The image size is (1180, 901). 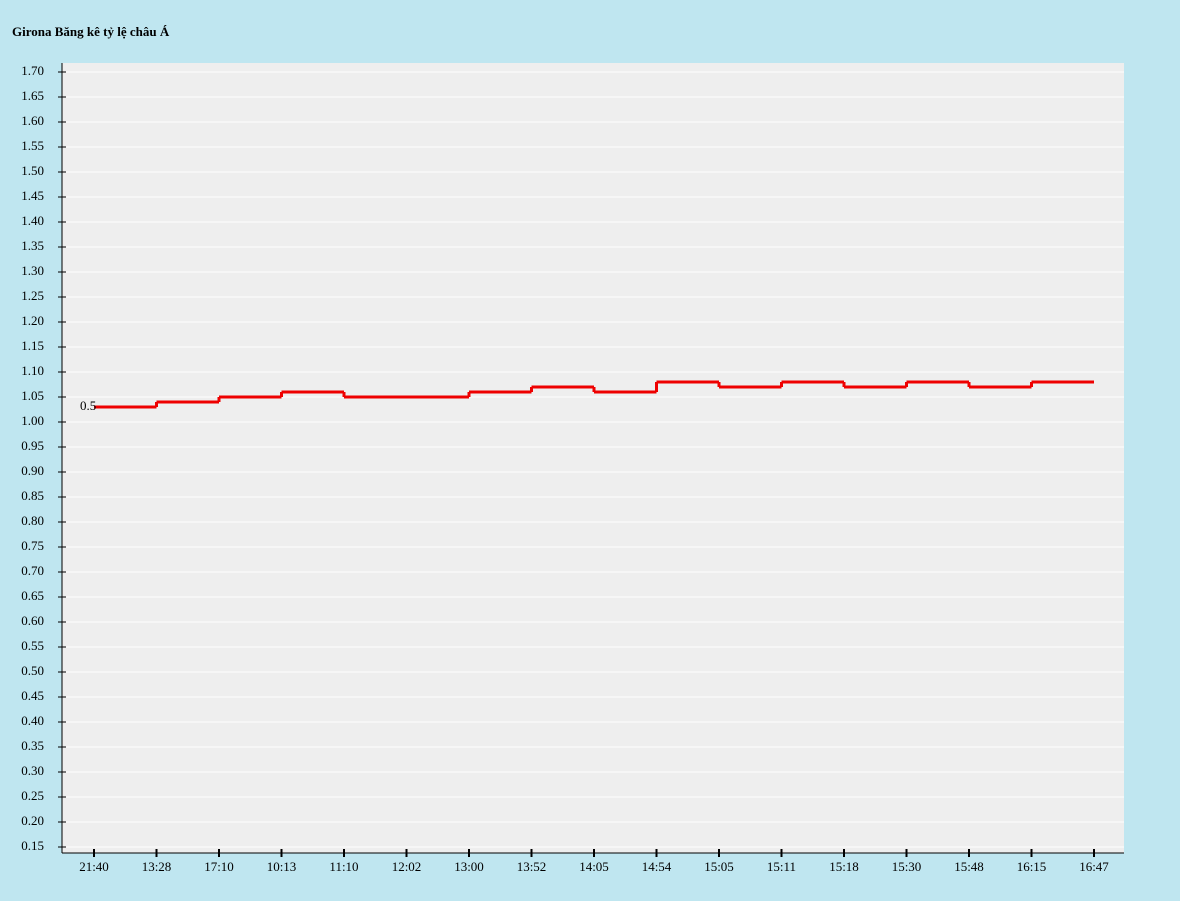 I want to click on y-tick-label: 0.15, so click(x=32, y=845).